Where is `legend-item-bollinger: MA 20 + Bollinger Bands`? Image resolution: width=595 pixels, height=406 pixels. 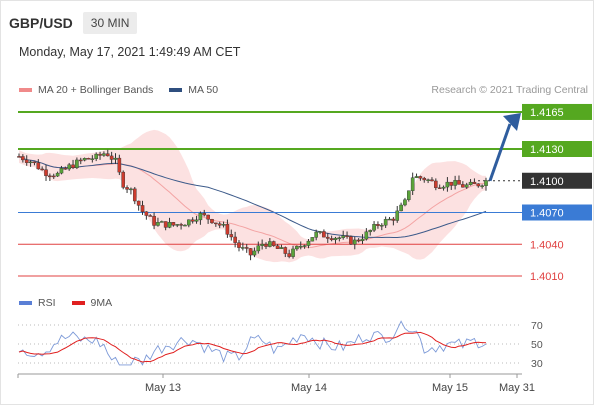 legend-item-bollinger: MA 20 + Bollinger Bands is located at coordinates (86, 90).